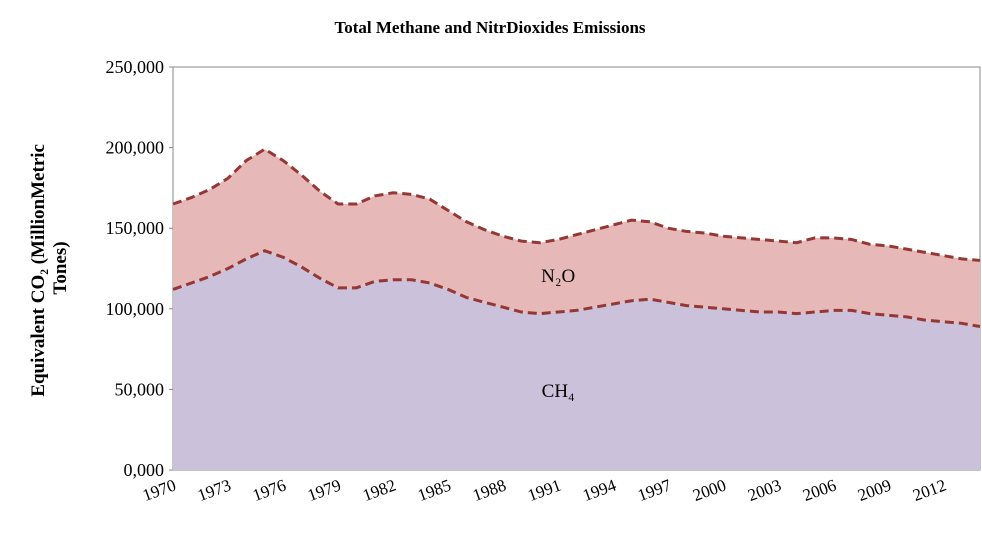 The height and width of the screenshot is (535, 982). Describe the element at coordinates (599, 490) in the screenshot. I see `x-tick-label: 1994` at that location.